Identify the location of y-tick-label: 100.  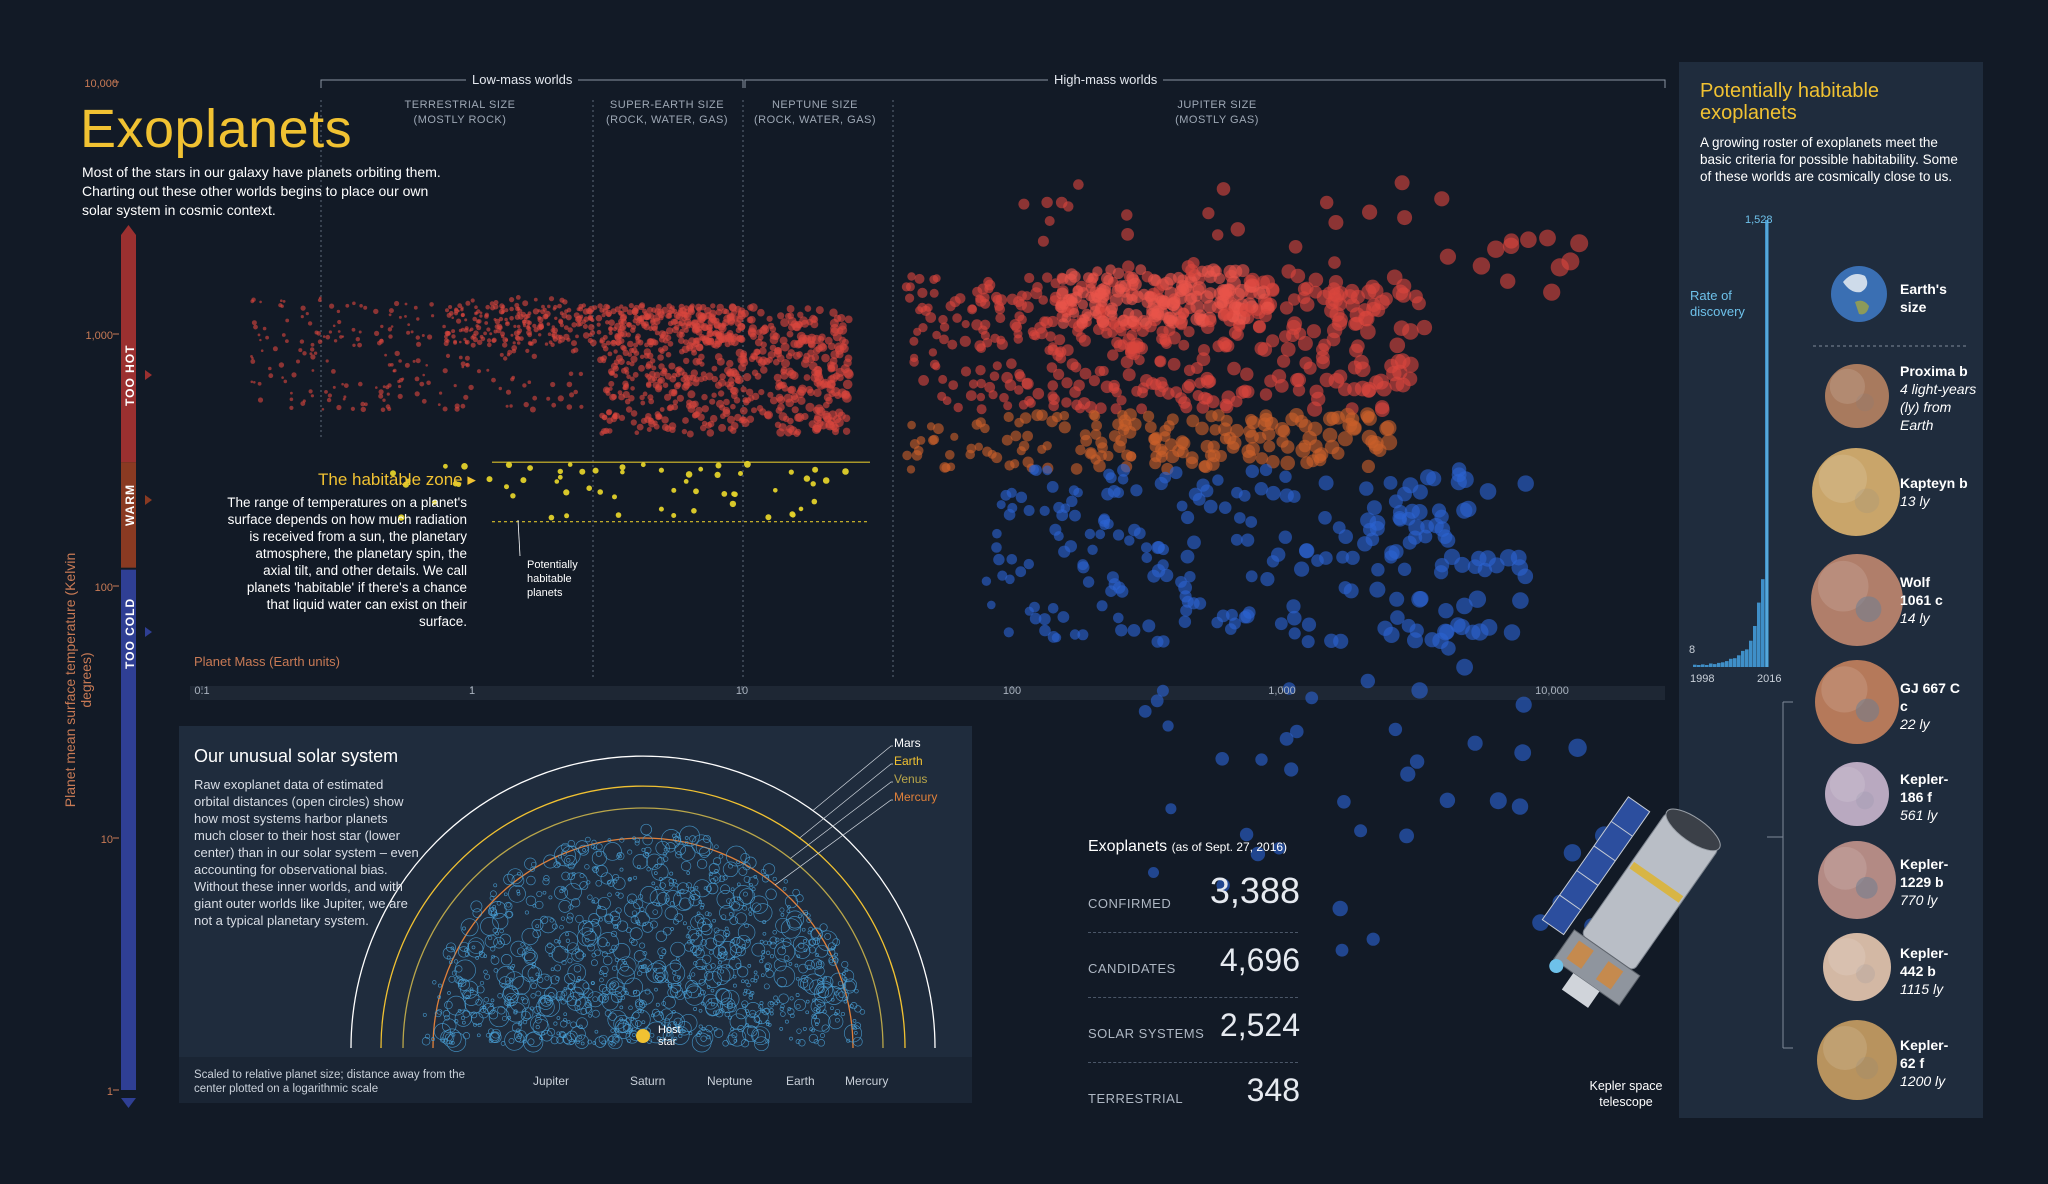
(103, 588).